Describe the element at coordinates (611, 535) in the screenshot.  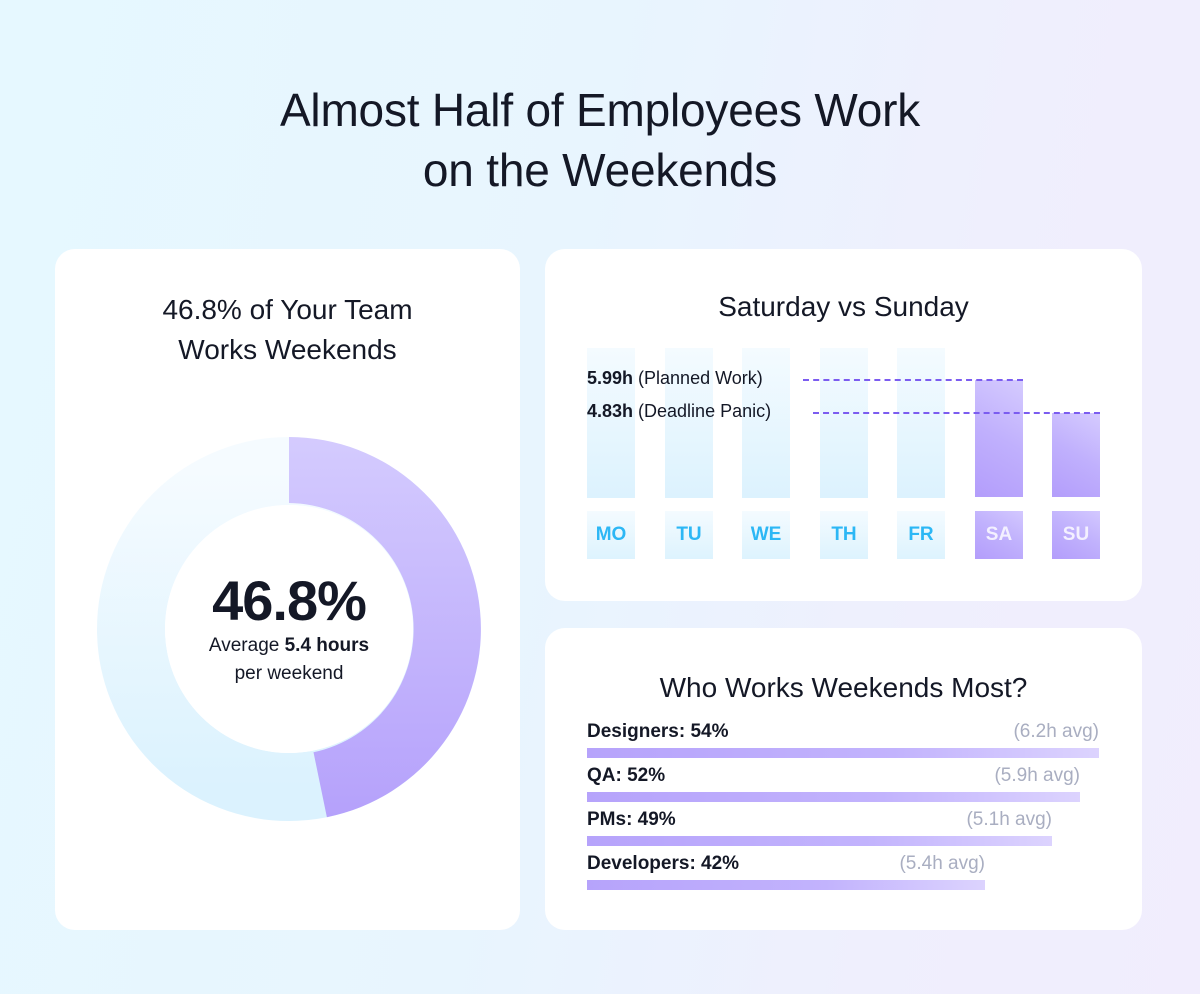
I see `day-label-mo: MO` at that location.